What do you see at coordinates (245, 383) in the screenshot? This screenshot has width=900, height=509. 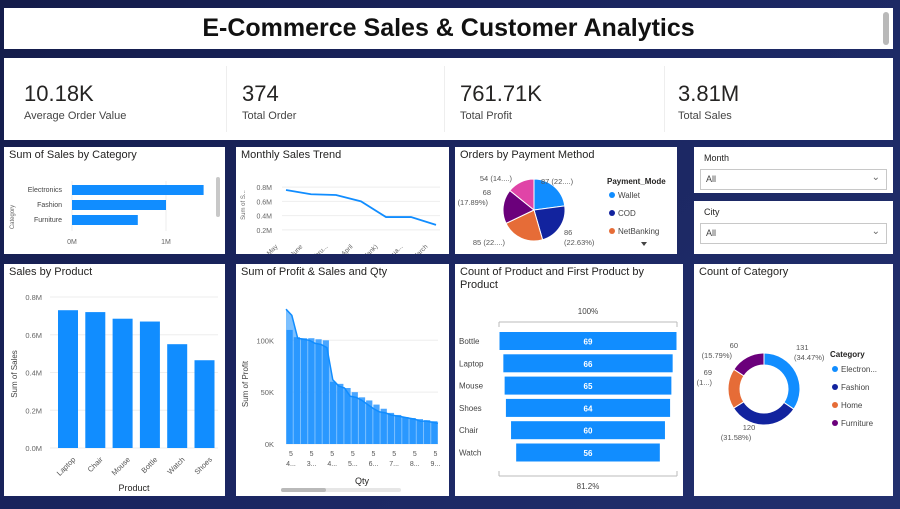 I see `y-axis-label: Sum of Profit` at bounding box center [245, 383].